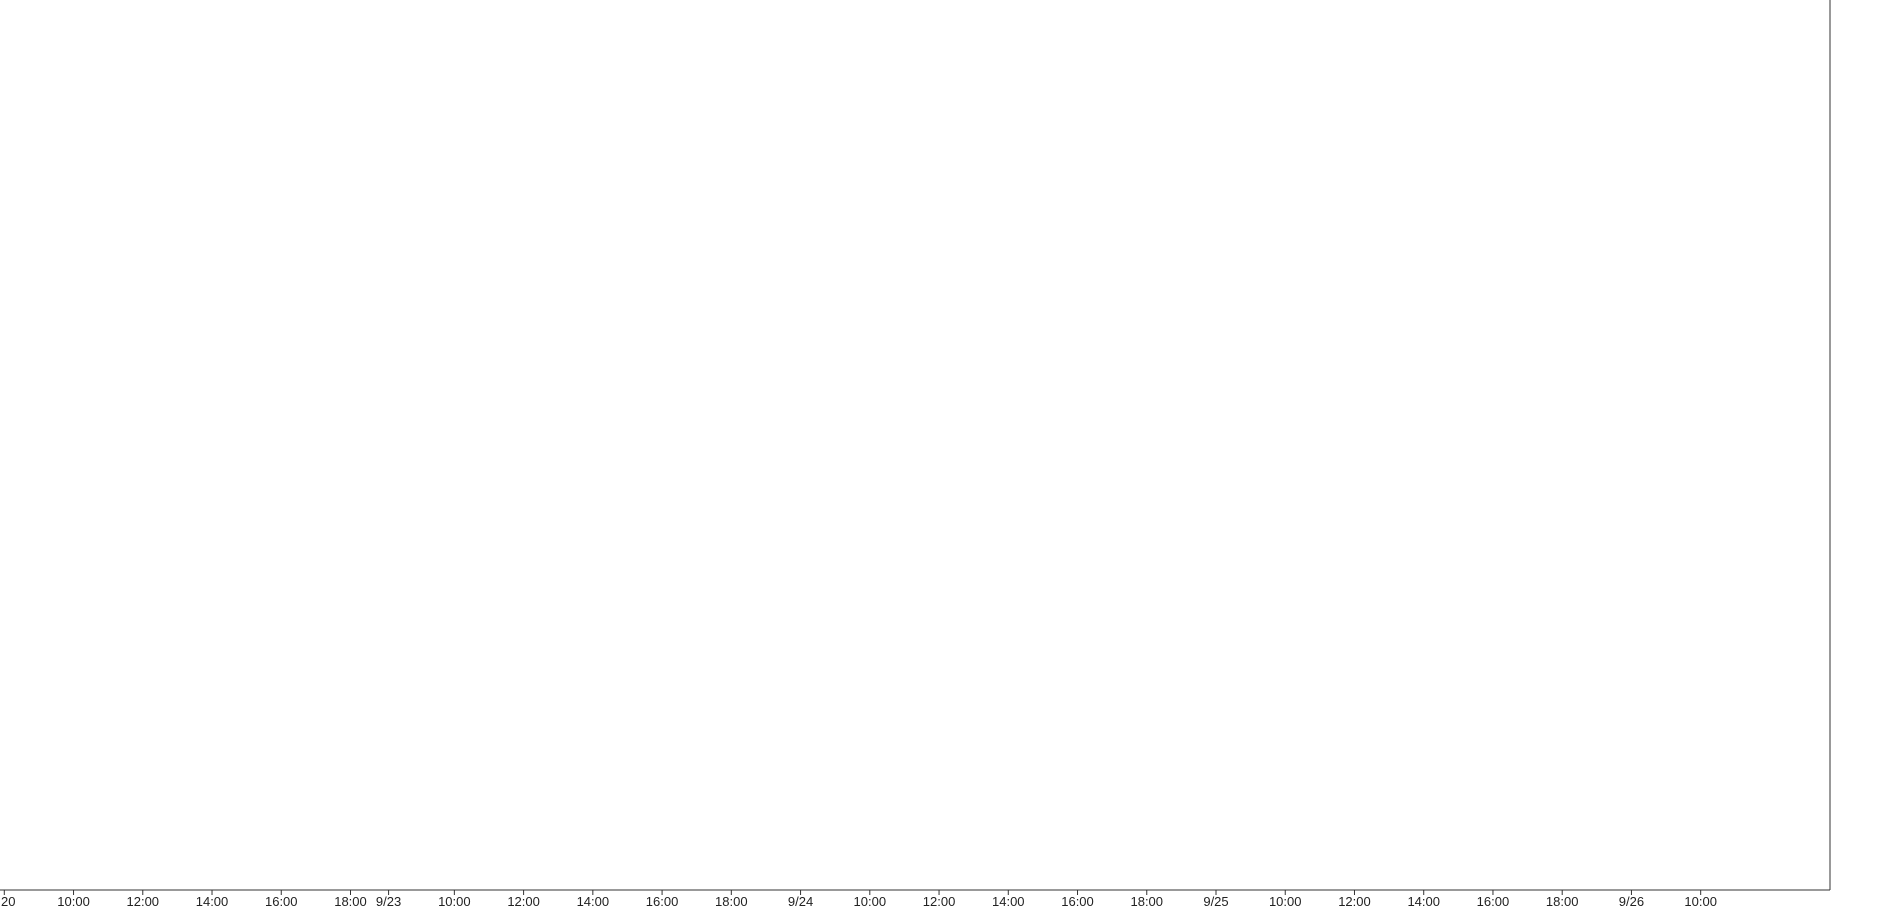  I want to click on x-tick-label-17: 18:00, so click(1146, 901).